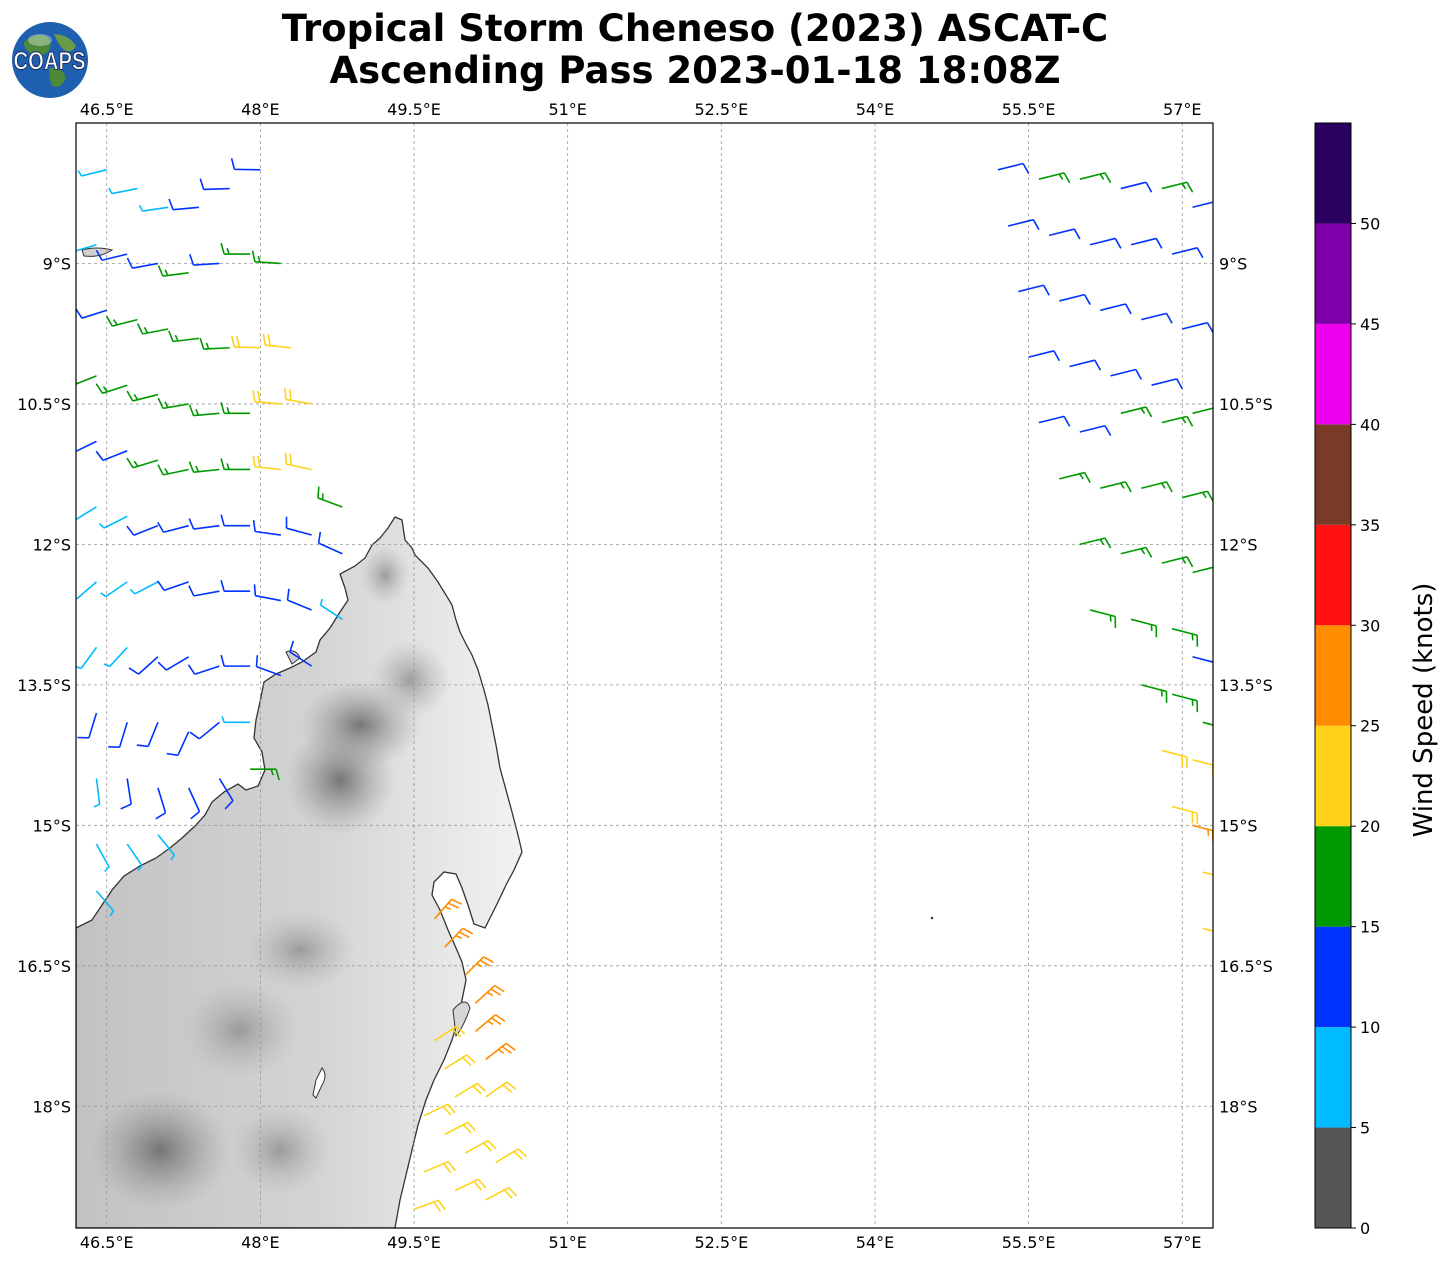 Image resolution: width=1451 pixels, height=1264 pixels. Describe the element at coordinates (1238, 544) in the screenshot. I see `lat-tick-label-right: 12°S` at that location.